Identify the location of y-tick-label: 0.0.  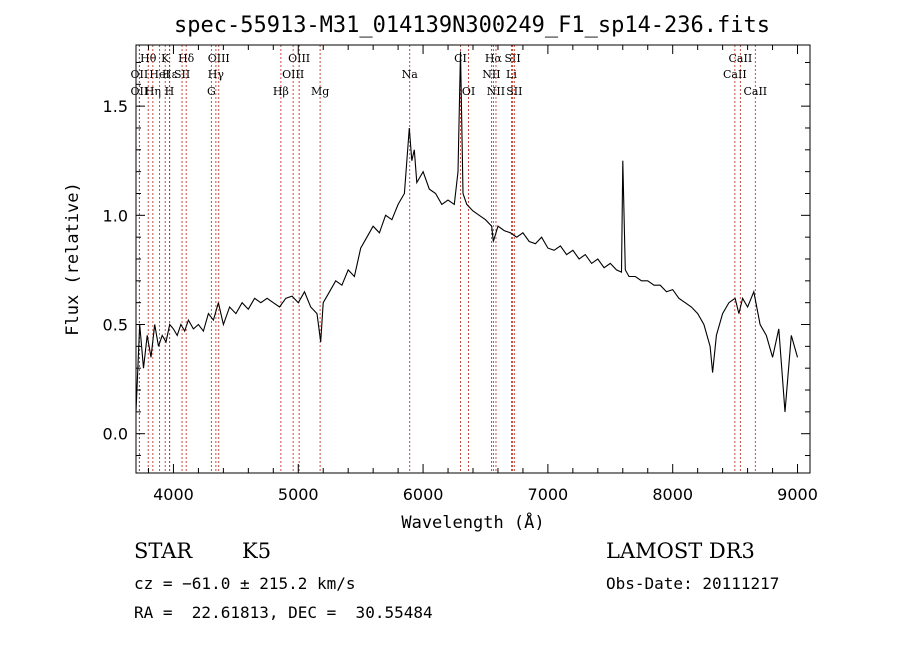
(115, 434).